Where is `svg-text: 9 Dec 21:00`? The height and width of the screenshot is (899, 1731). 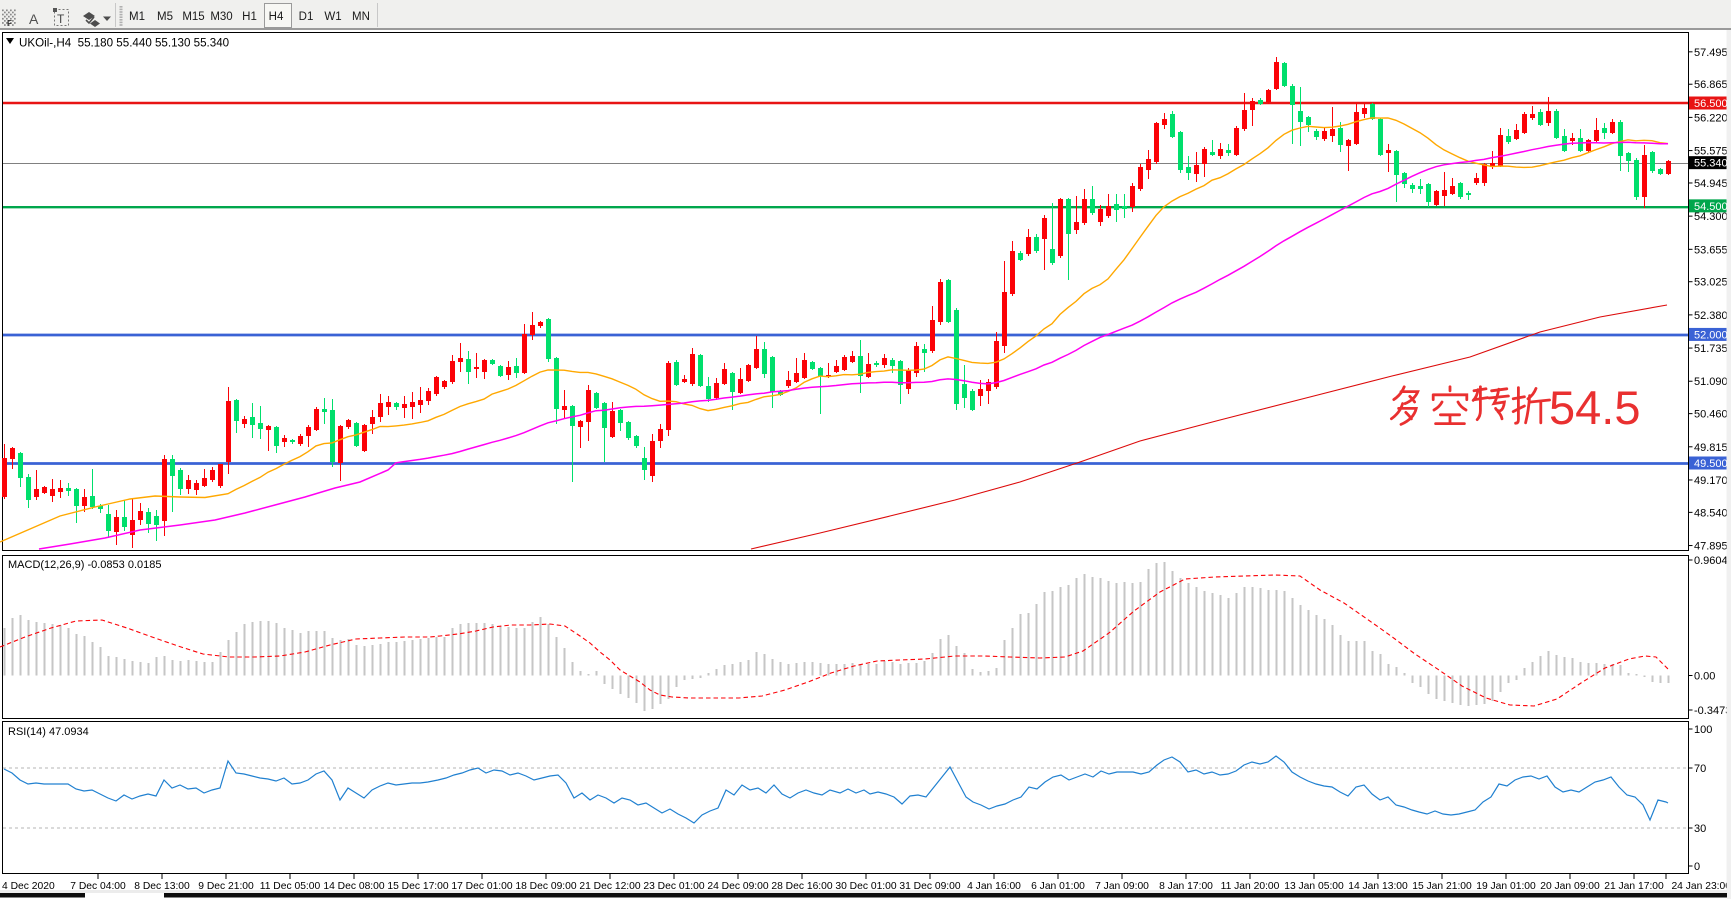
svg-text: 9 Dec 21:00 is located at coordinates (226, 886).